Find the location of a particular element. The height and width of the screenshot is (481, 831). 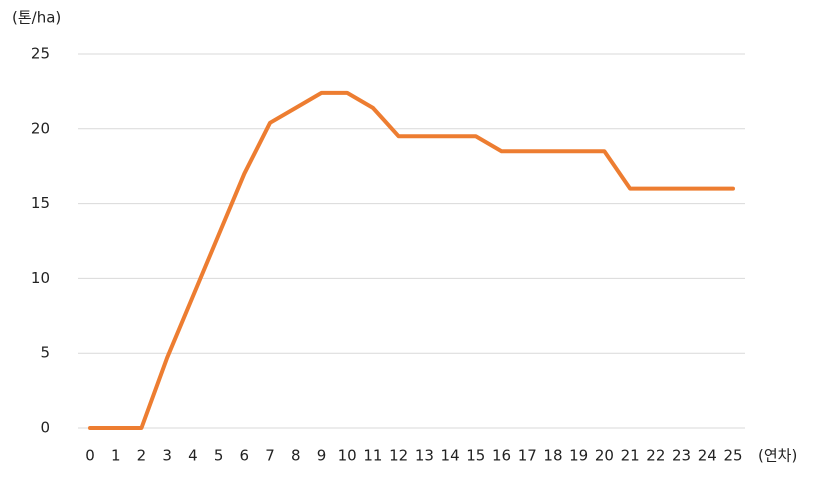

x-tick-label: 10 is located at coordinates (347, 456).